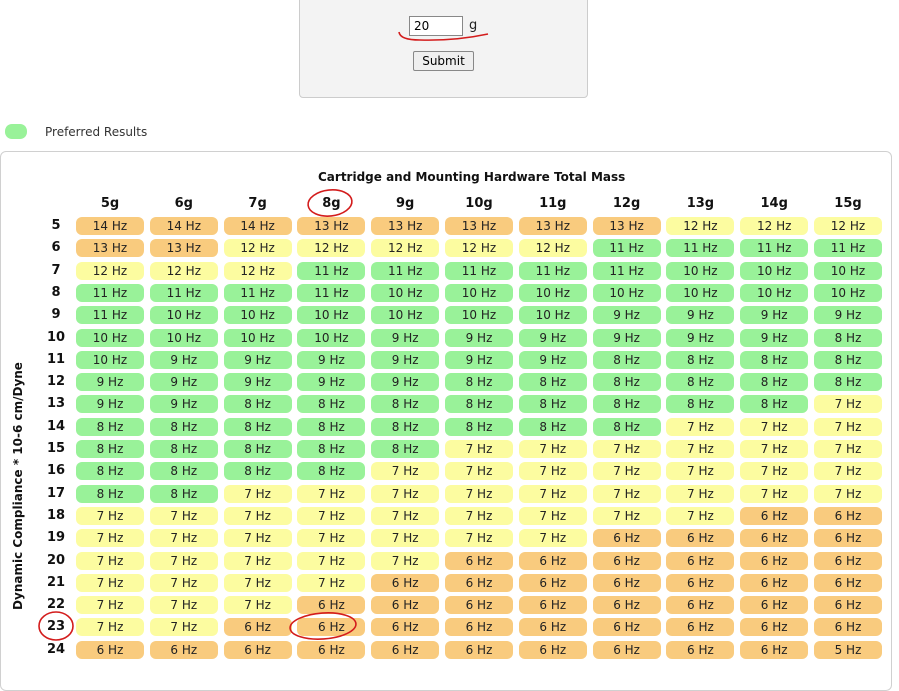  What do you see at coordinates (183, 226) in the screenshot?
I see `frequency-cell: 14 Hz` at bounding box center [183, 226].